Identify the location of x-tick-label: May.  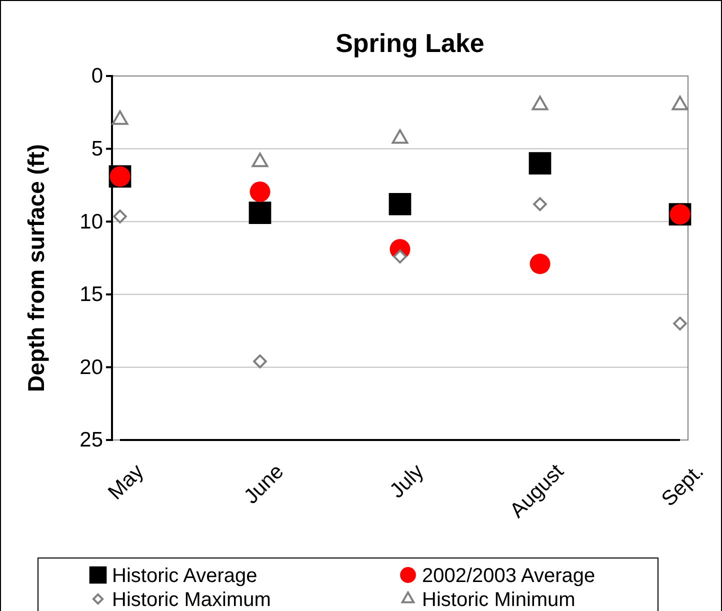
(126, 482).